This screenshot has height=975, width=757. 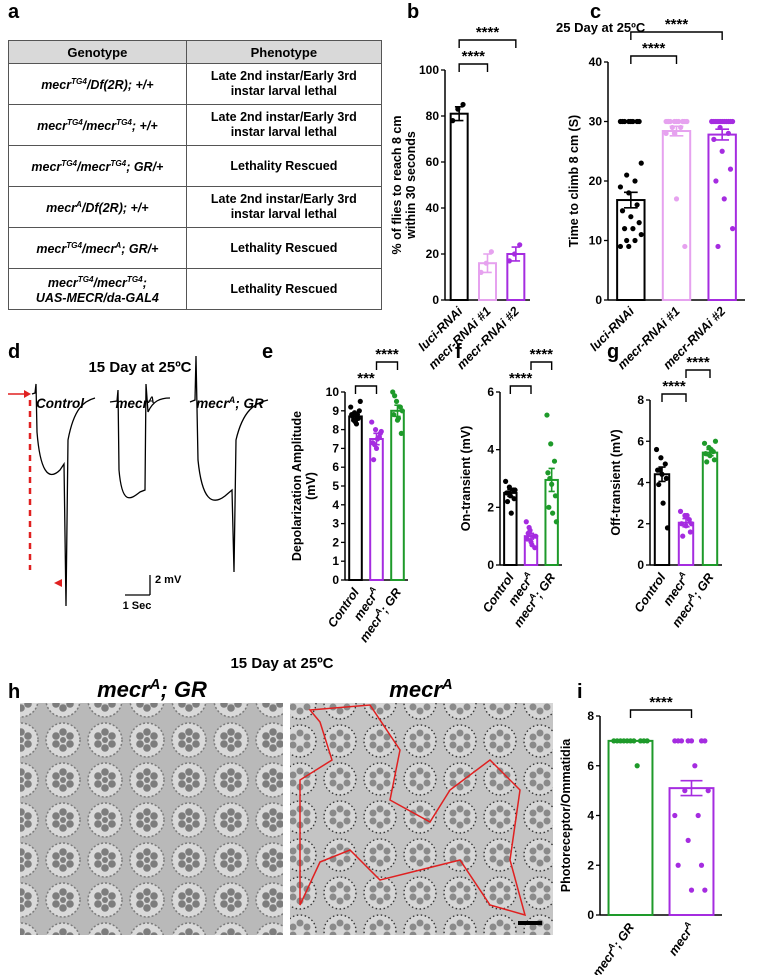 I want to click on scale-label: 1 Sec, so click(x=137, y=606).